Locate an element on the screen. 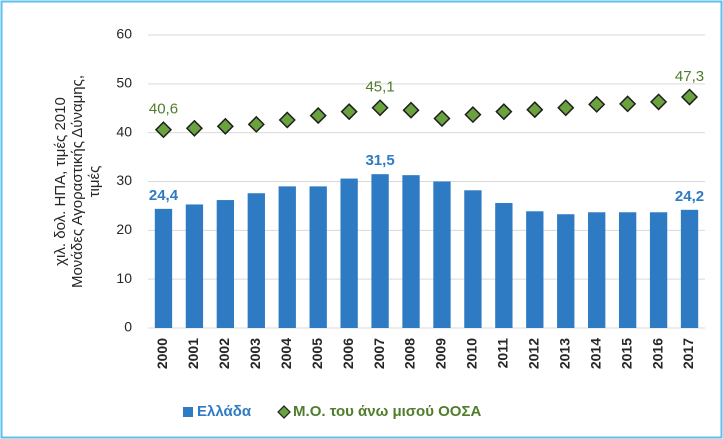  y-tick-label: 10 is located at coordinates (124, 278).